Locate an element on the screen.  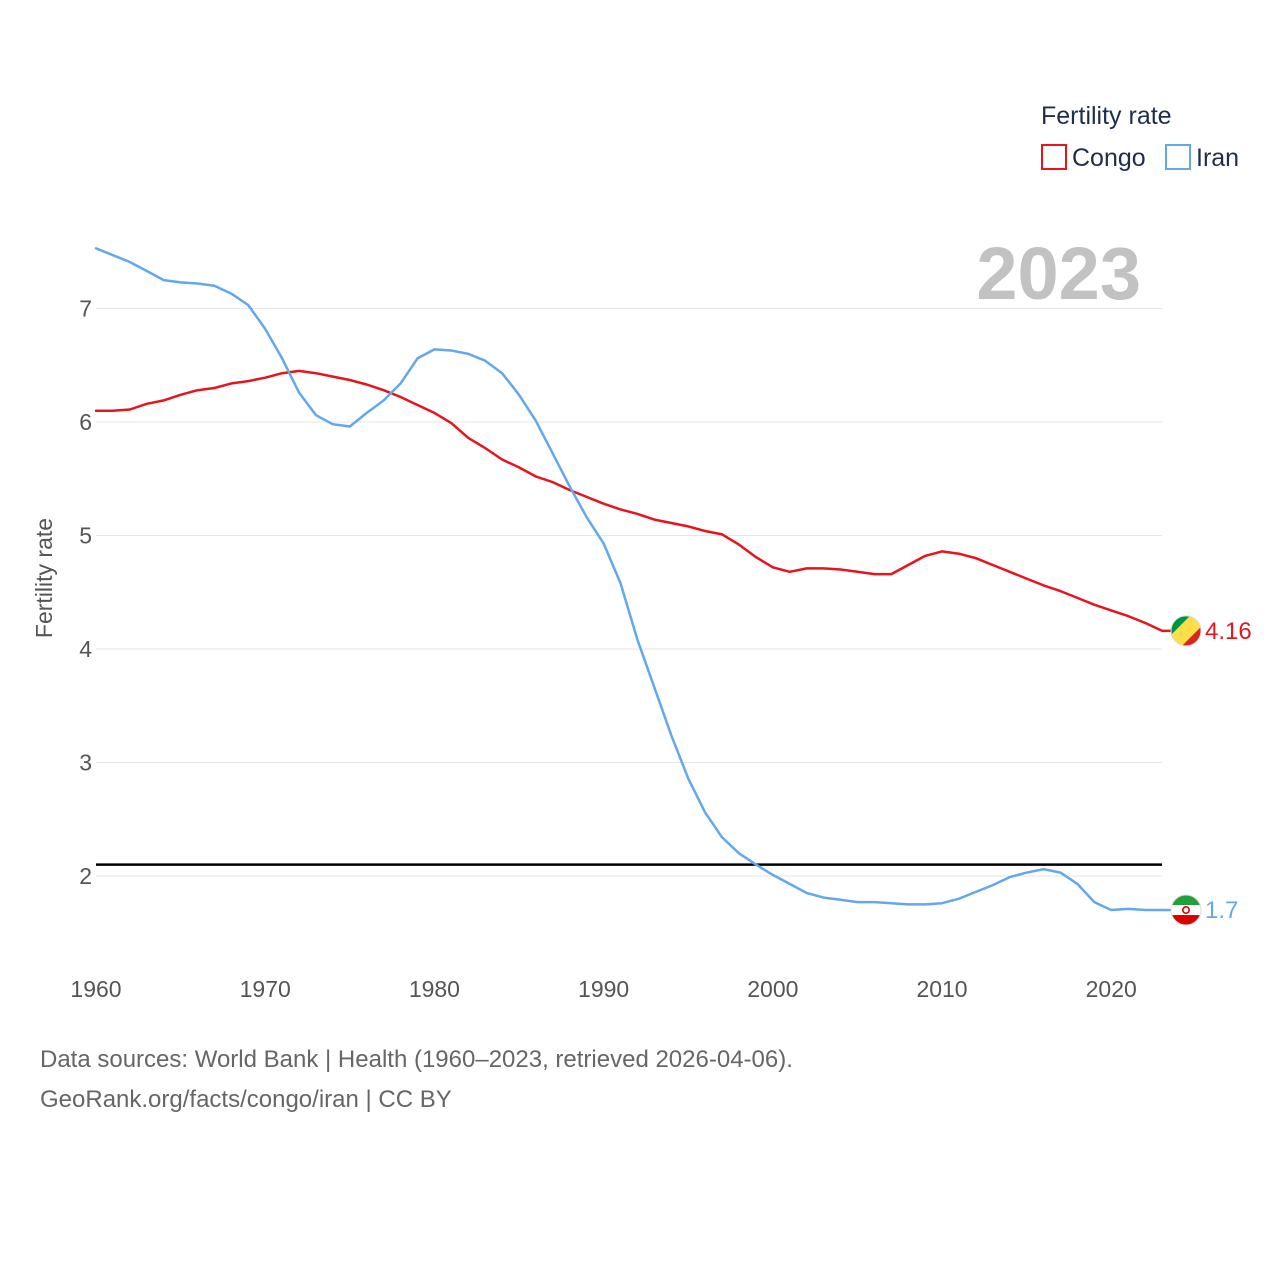
y-tick-7: 7 is located at coordinates (85, 309).